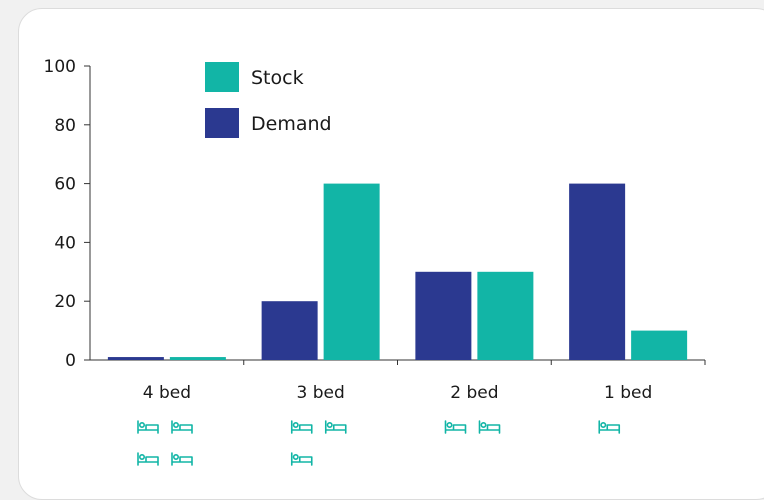 The height and width of the screenshot is (500, 764). I want to click on x-tick-label: 2 bed, so click(474, 393).